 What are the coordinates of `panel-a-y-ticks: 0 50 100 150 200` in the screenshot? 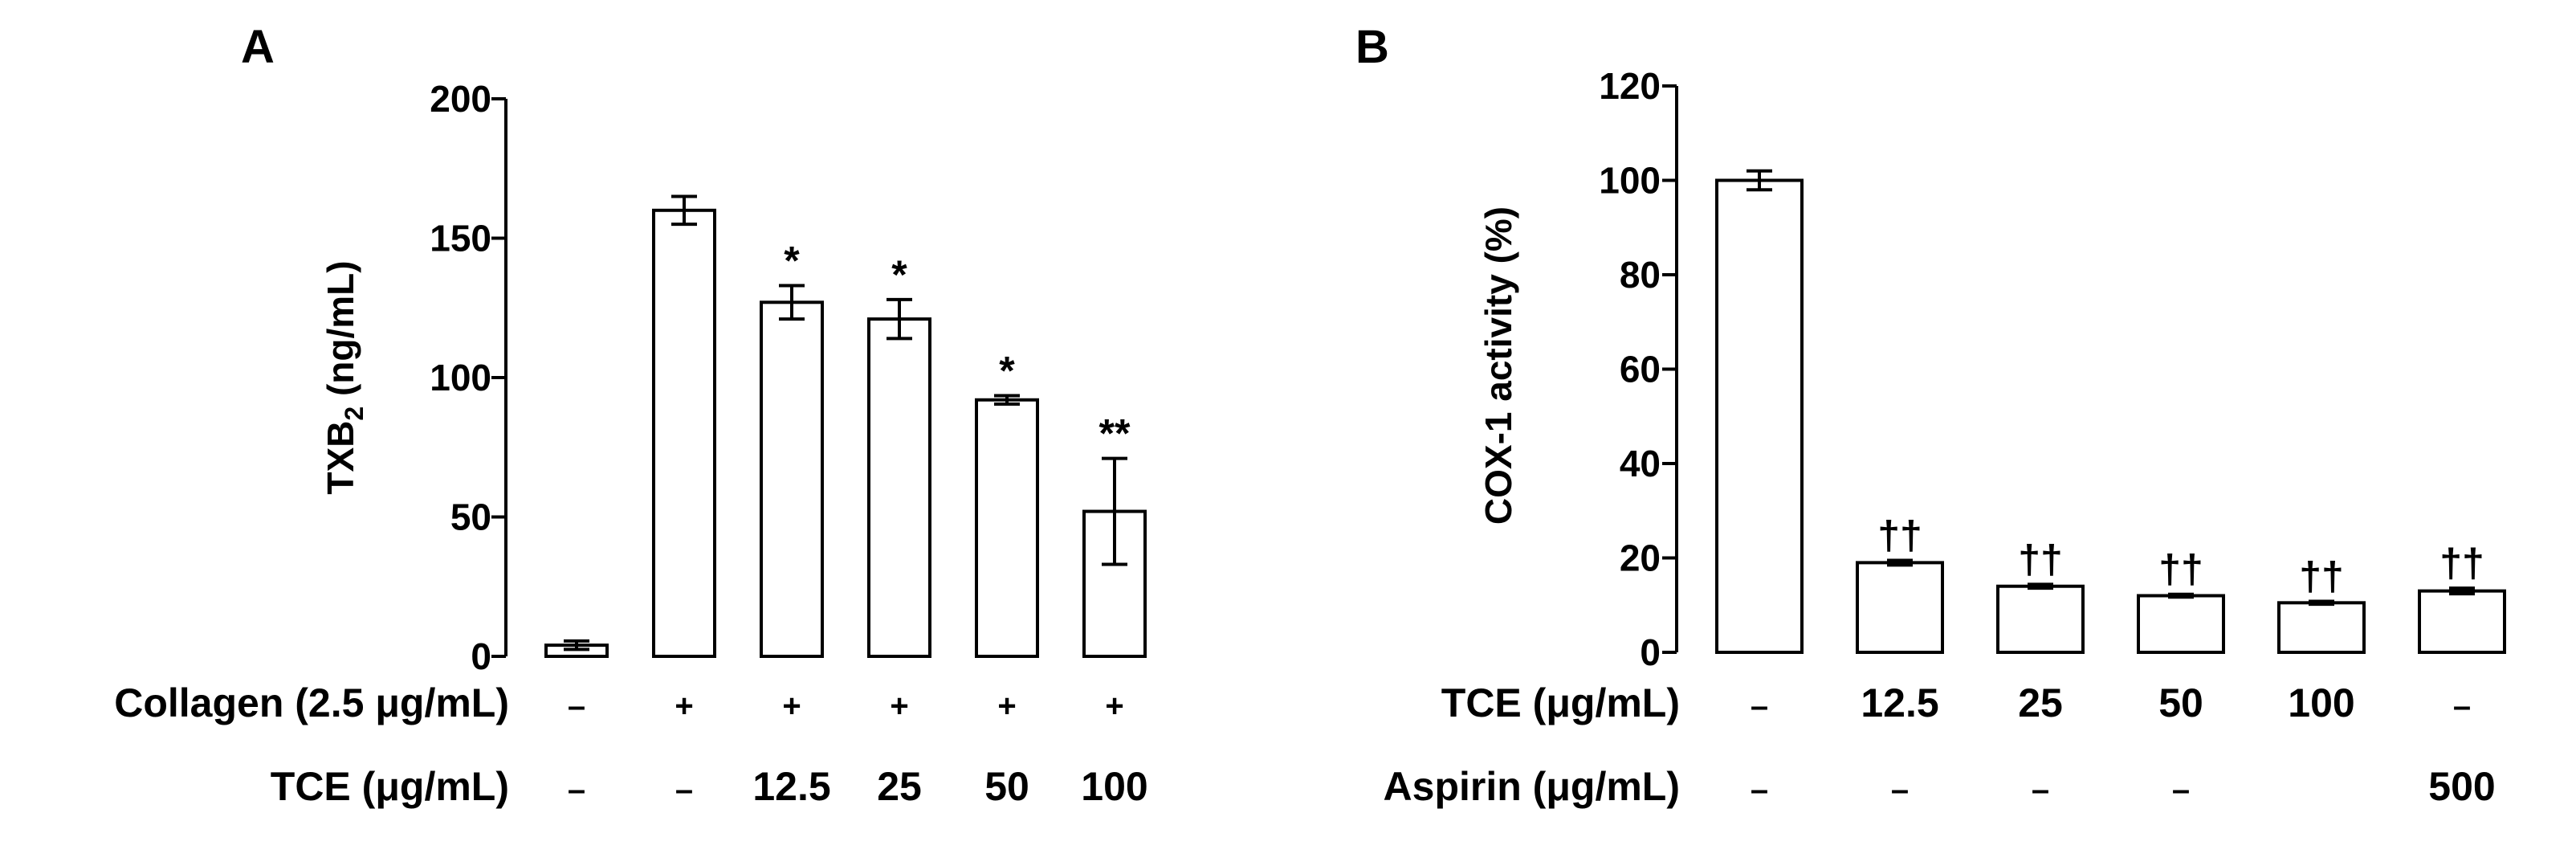 It's located at (468, 377).